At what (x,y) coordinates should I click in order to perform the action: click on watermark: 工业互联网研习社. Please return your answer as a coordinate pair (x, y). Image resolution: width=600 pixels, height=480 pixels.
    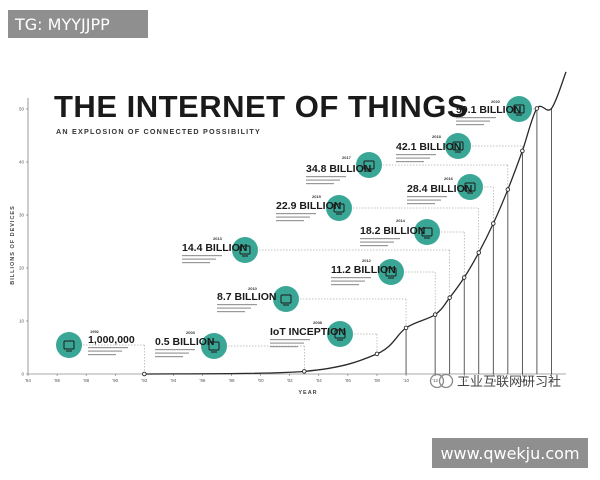
    Looking at the image, I should click on (495, 381).